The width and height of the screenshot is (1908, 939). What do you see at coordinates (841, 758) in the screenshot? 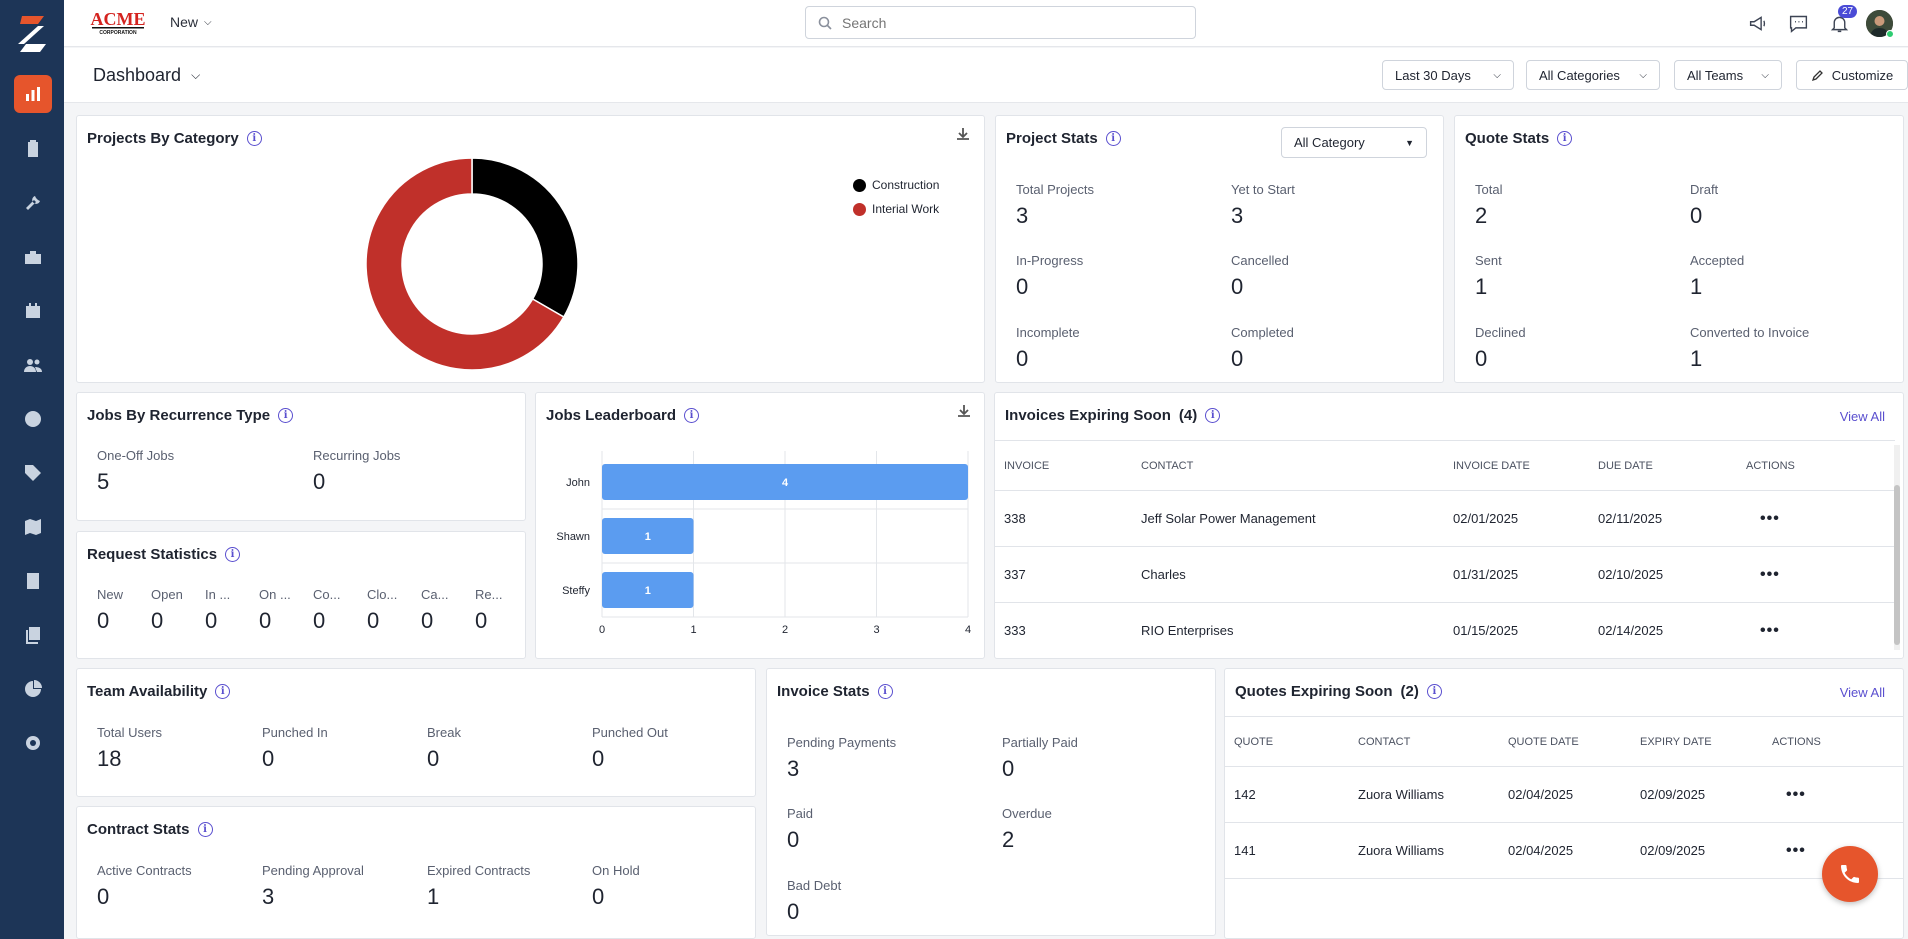
I see `stat-pending-payments: Pending Payments 3` at bounding box center [841, 758].